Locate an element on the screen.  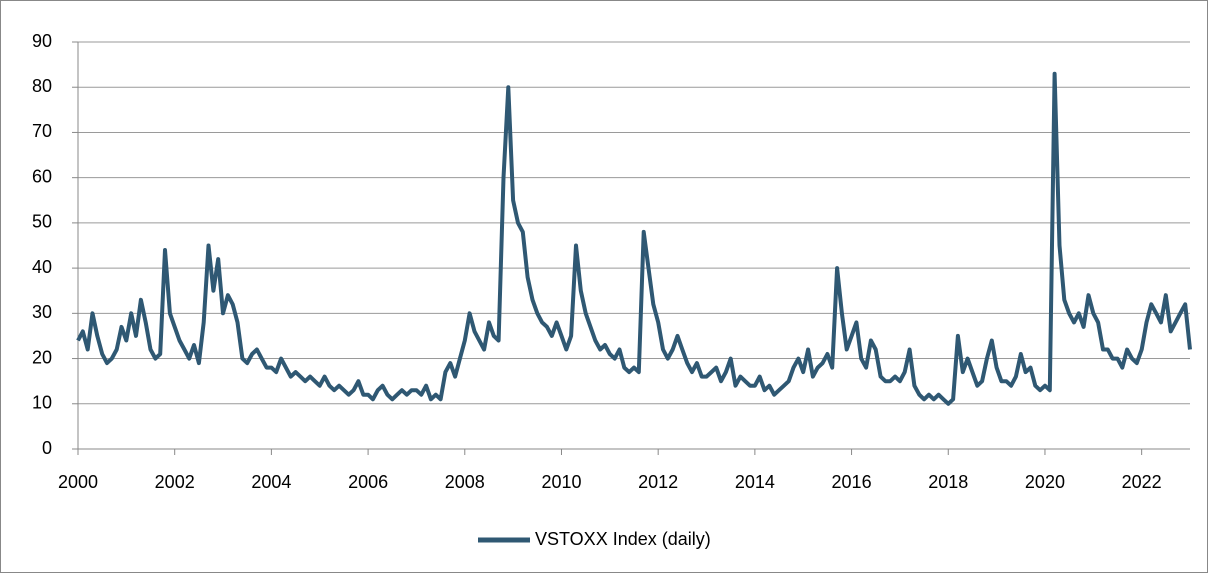
x-tick-label: 2010 is located at coordinates (561, 482).